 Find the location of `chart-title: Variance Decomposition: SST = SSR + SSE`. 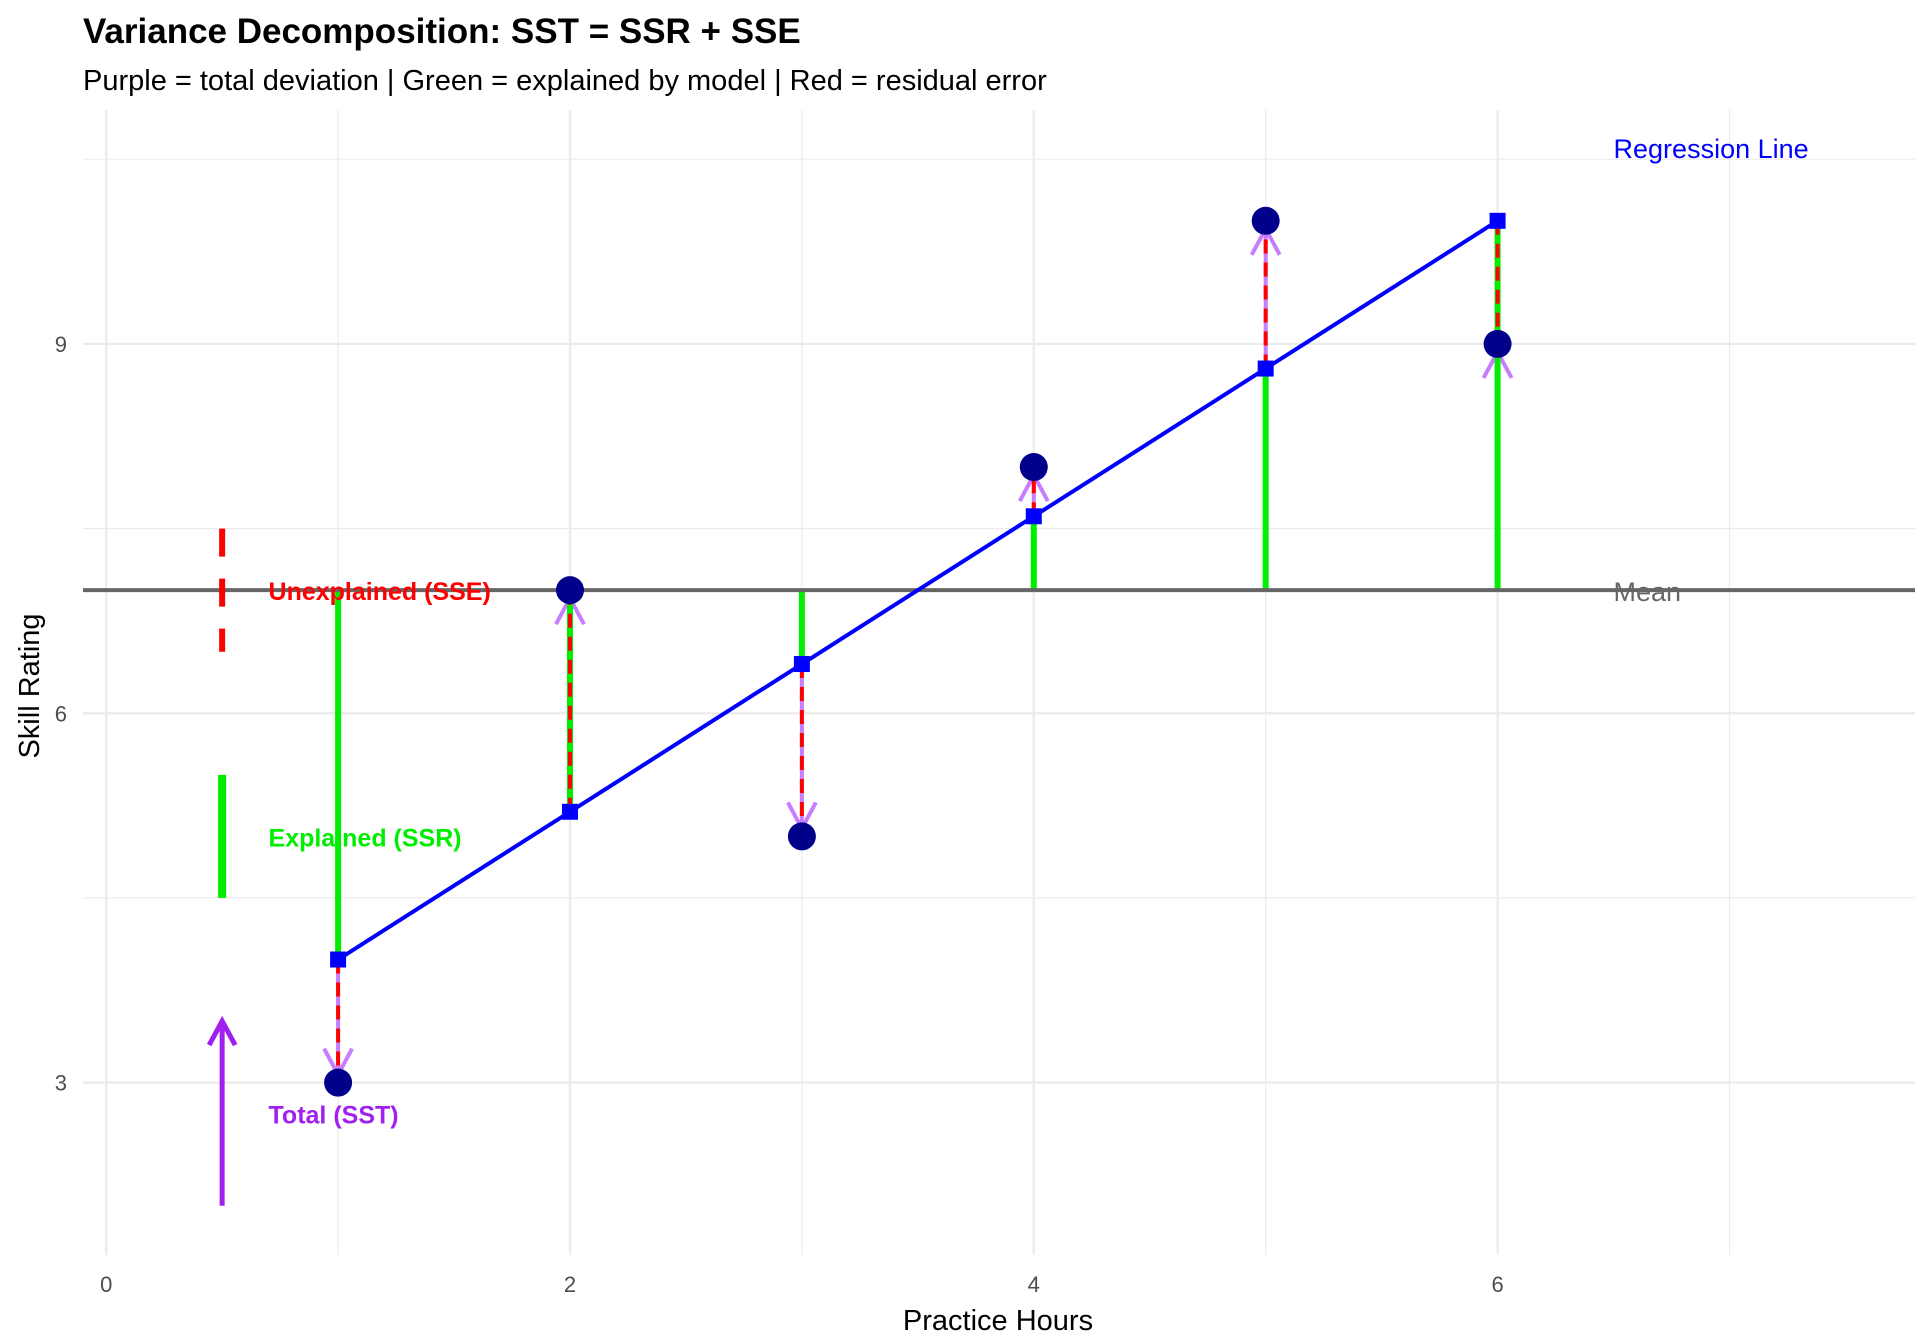

chart-title: Variance Decomposition: SST = SSR + SSE is located at coordinates (442, 31).